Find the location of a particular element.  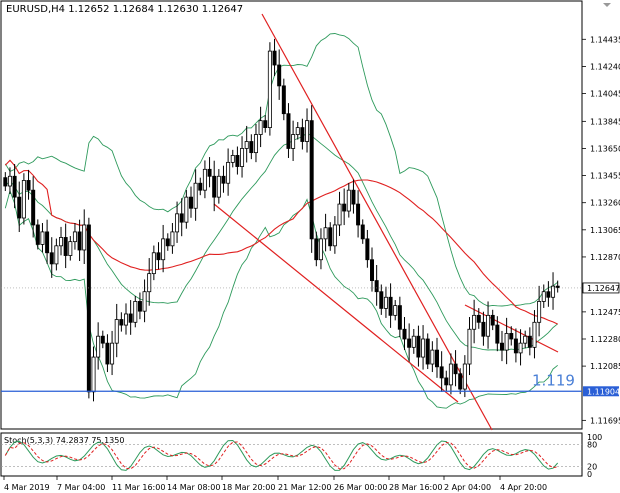

price-tick-label: 1.14045 is located at coordinates (605, 94).